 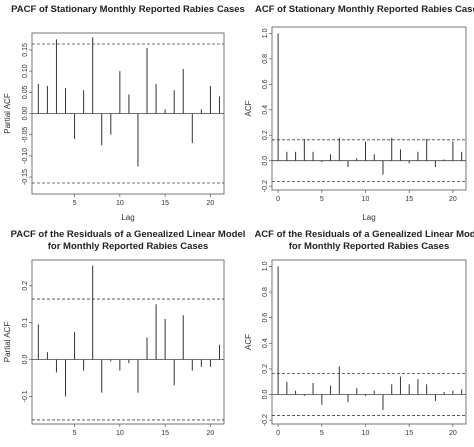 I want to click on y-tick-label: 0.15, so click(x=25, y=50).